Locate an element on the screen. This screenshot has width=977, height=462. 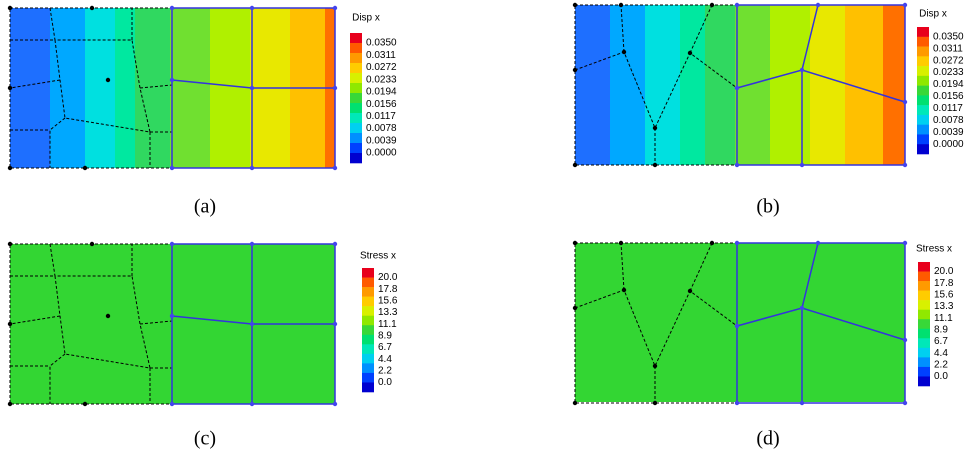
legend-label: 0.0156 is located at coordinates (948, 96).